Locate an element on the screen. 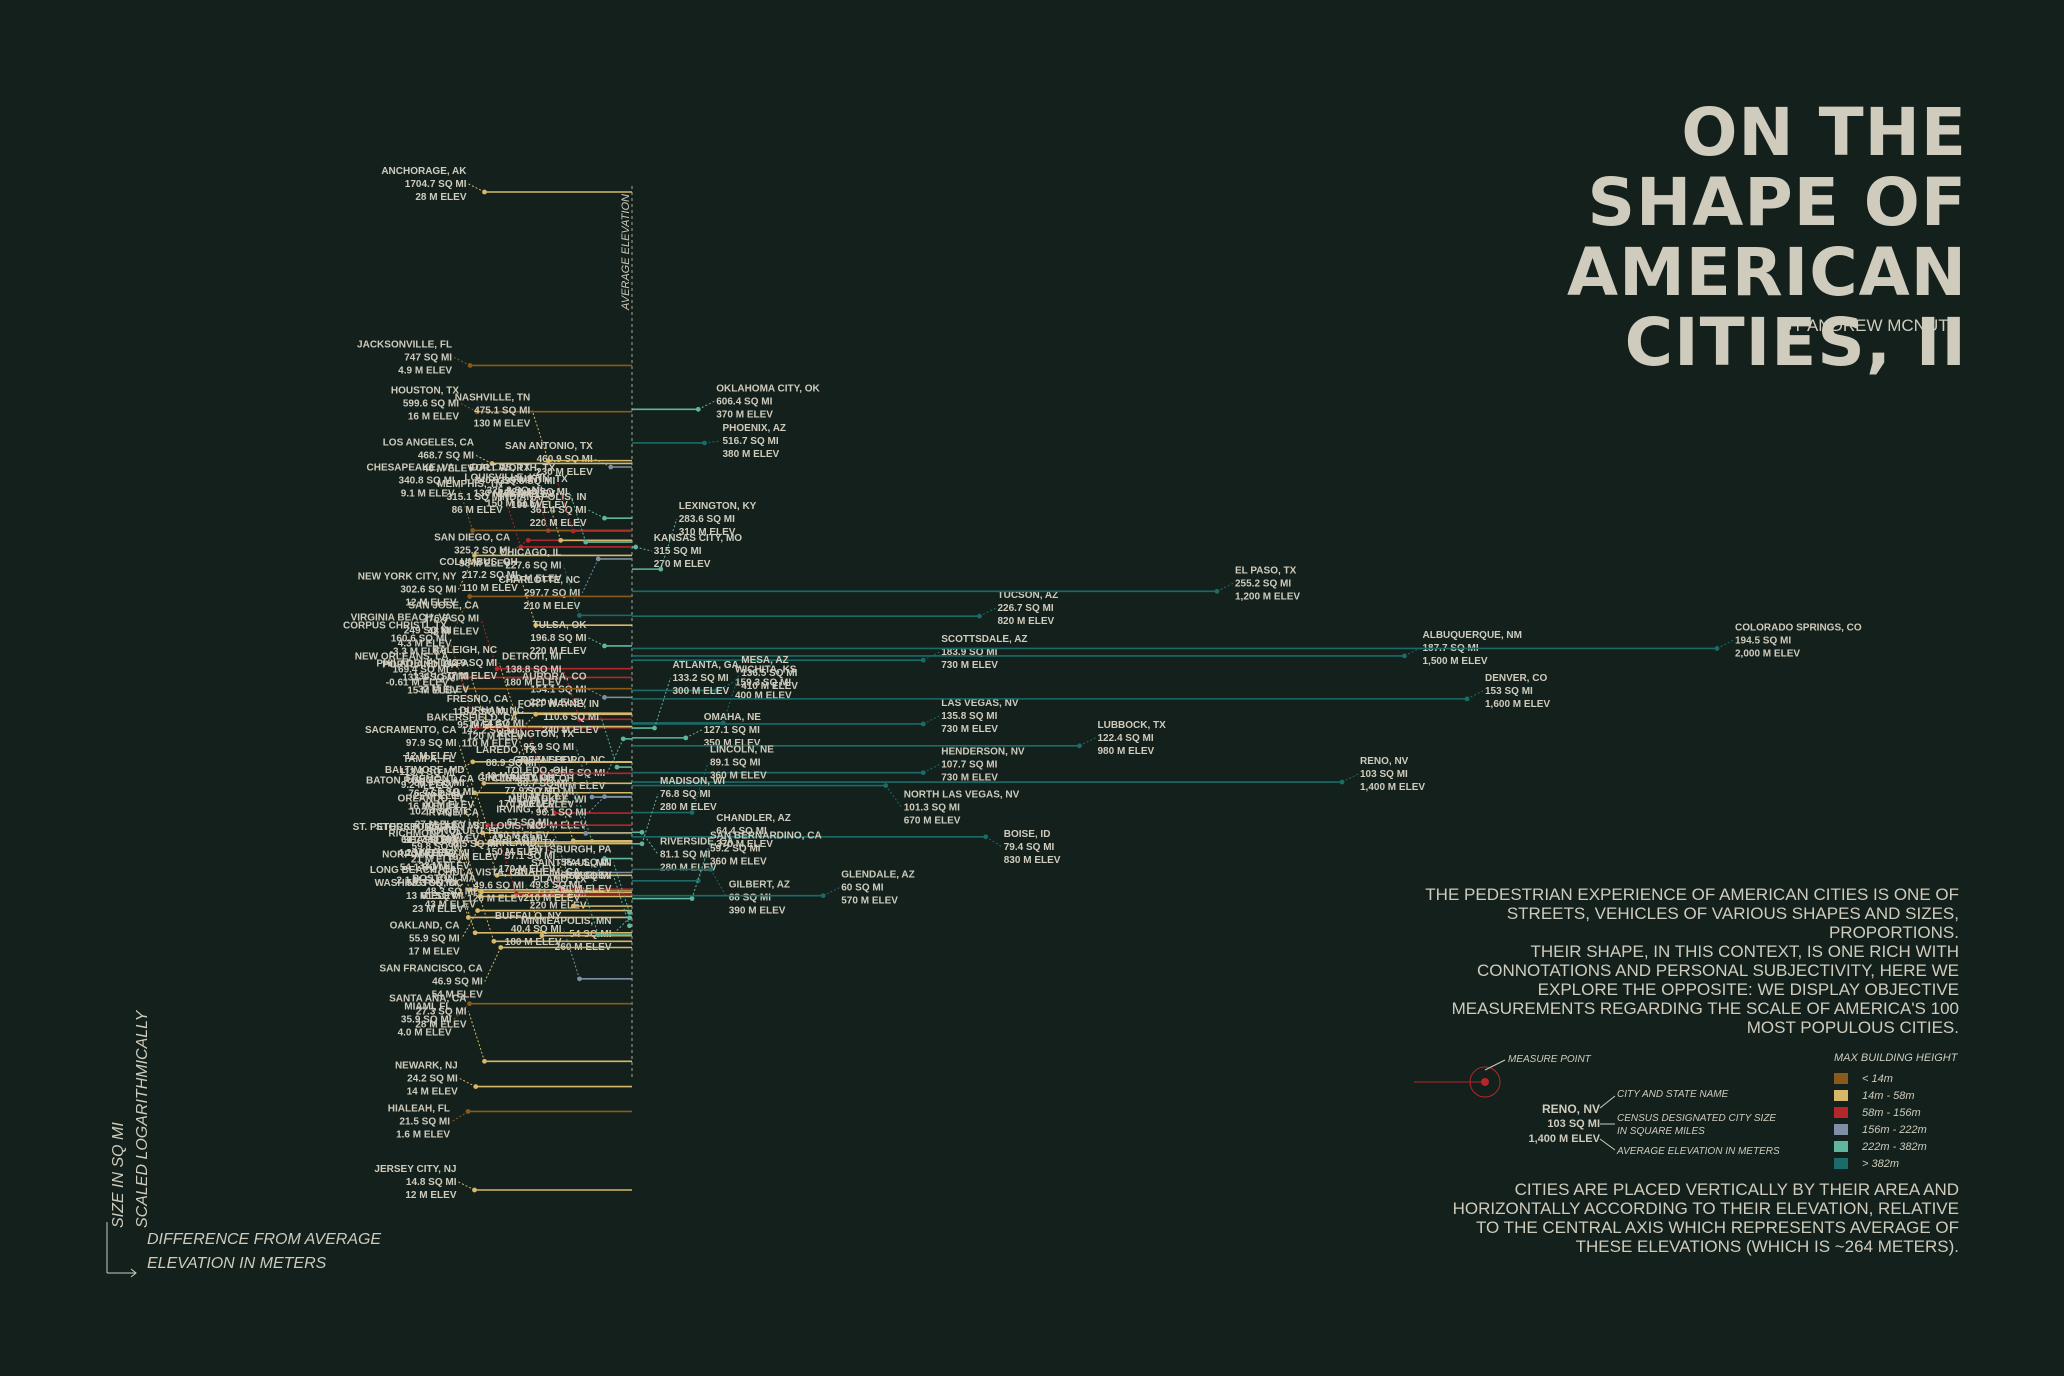 This screenshot has width=2064, height=1376. city-mark: RENO, NV 103 SQ MI 1,400 M ELEV is located at coordinates (1028, 774).